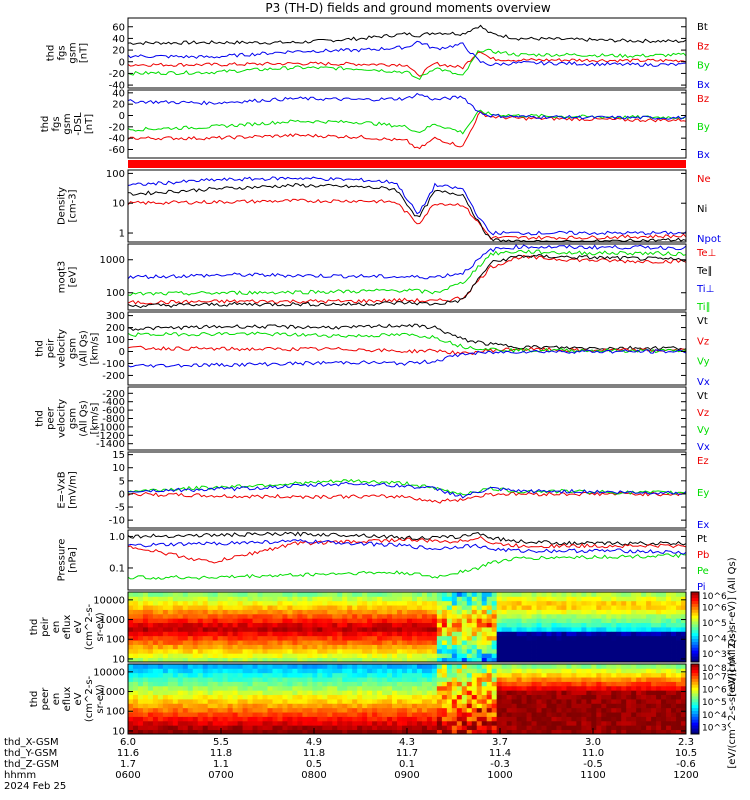 The width and height of the screenshot is (750, 800). Describe the element at coordinates (117, 568) in the screenshot. I see `y-tick-label: 0.1` at that location.